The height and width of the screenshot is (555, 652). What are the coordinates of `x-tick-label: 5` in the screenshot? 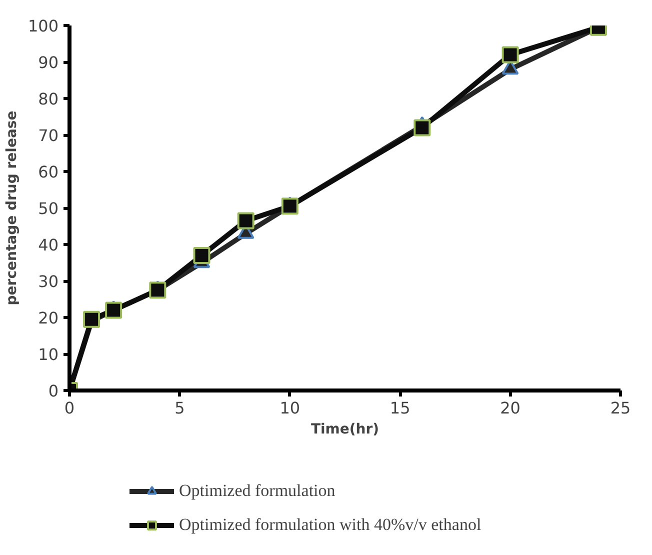 It's located at (179, 408).